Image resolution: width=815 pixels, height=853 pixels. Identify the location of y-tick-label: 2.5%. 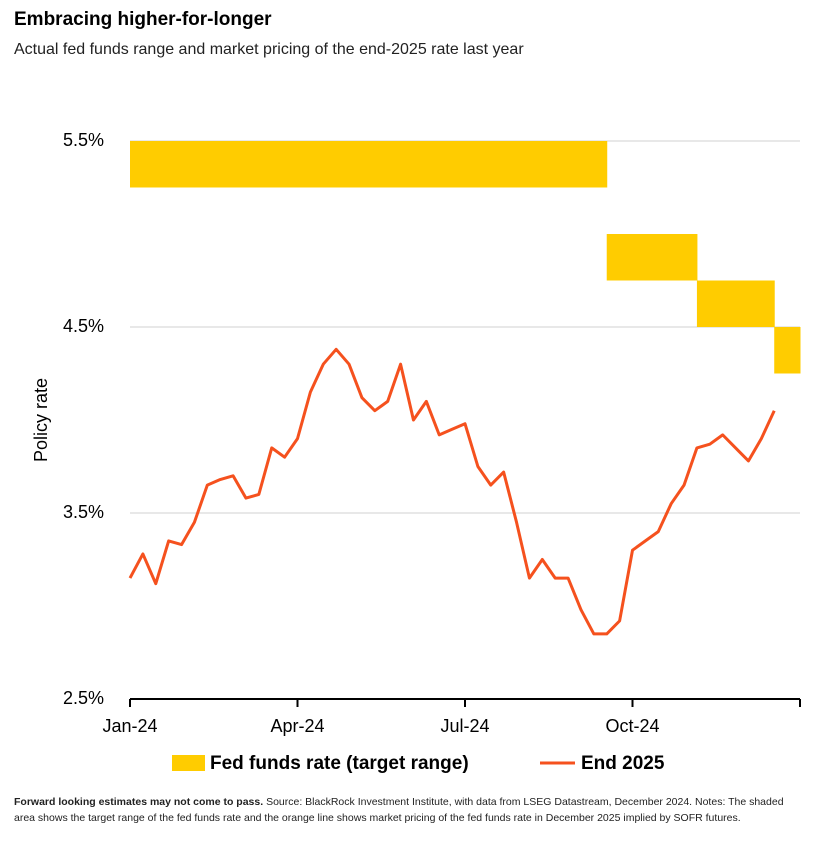
(83, 698).